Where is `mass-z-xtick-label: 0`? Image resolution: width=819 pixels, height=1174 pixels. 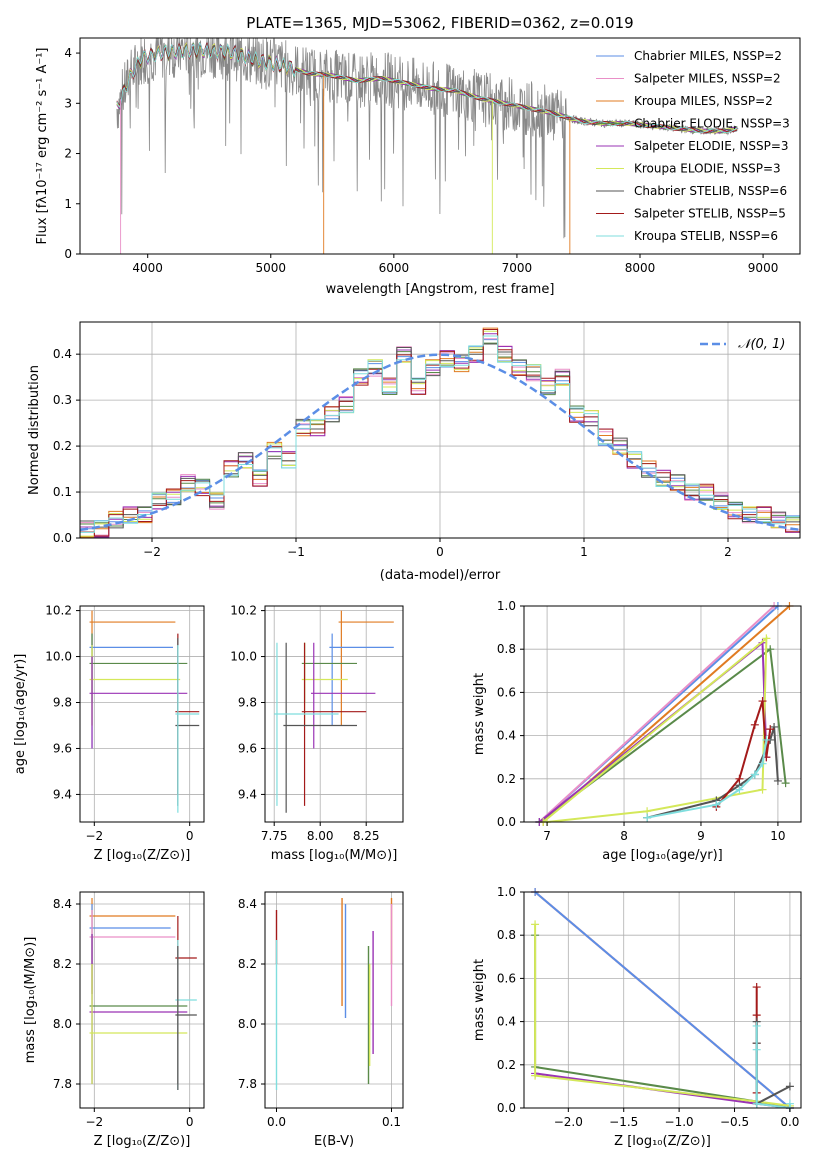
mass-z-xtick-label: 0 is located at coordinates (190, 1122).